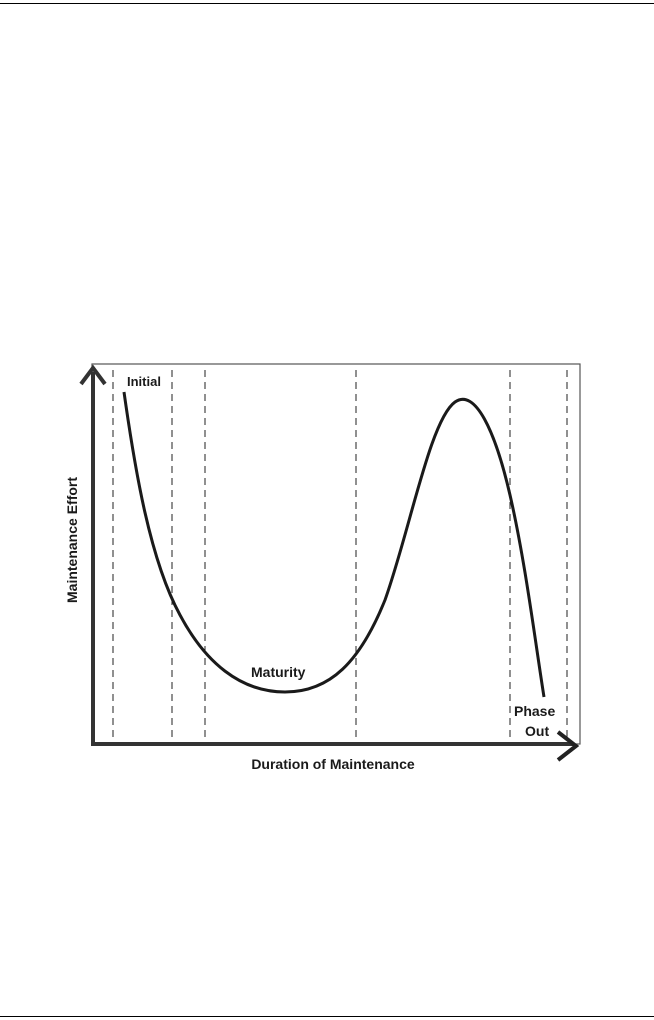 The image size is (654, 1020). What do you see at coordinates (72, 540) in the screenshot?
I see `y-axis-label: Maintenance Effort` at bounding box center [72, 540].